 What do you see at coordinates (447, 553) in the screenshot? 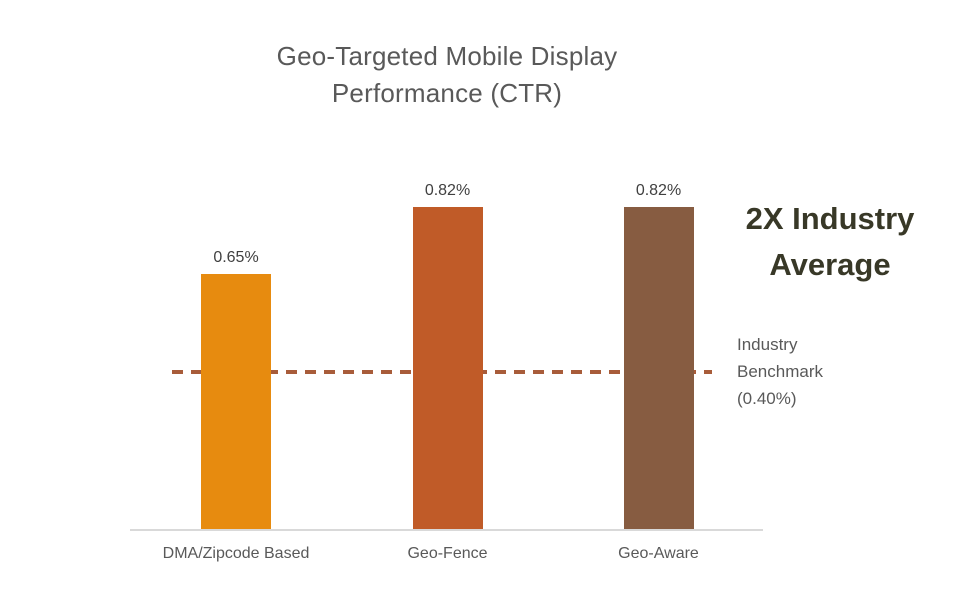
I see `category-label-1: Geo-Fence` at bounding box center [447, 553].